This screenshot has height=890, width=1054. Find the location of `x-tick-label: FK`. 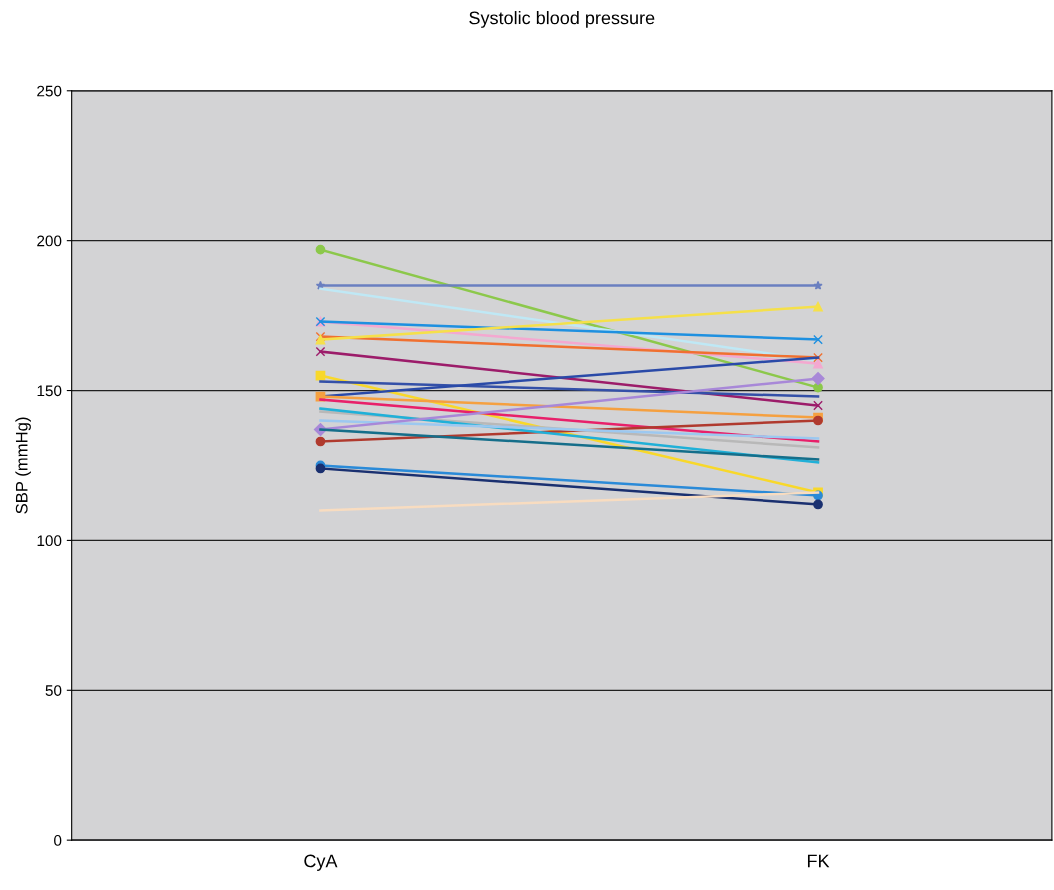

x-tick-label: FK is located at coordinates (818, 861).